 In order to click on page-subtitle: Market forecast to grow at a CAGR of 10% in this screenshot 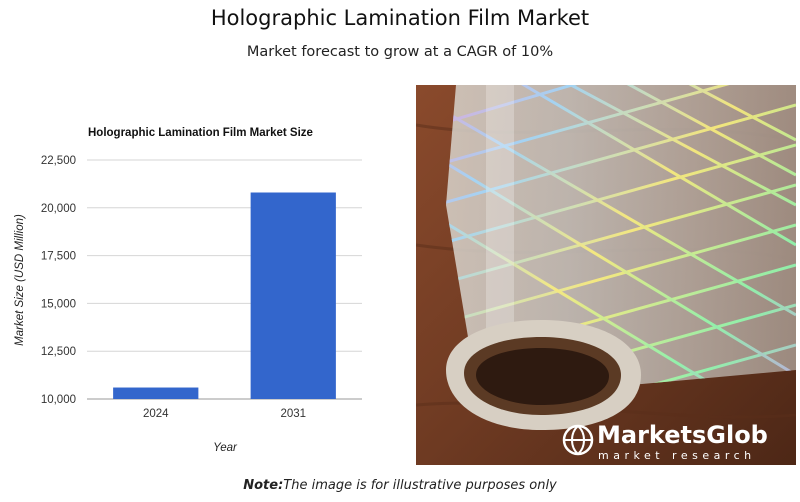, I will do `click(400, 52)`.